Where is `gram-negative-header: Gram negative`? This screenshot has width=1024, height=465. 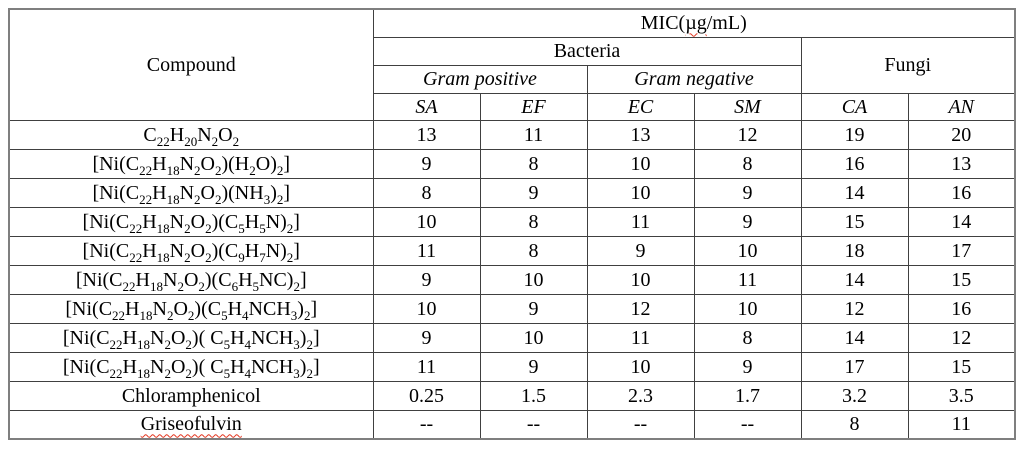 gram-negative-header: Gram negative is located at coordinates (694, 79).